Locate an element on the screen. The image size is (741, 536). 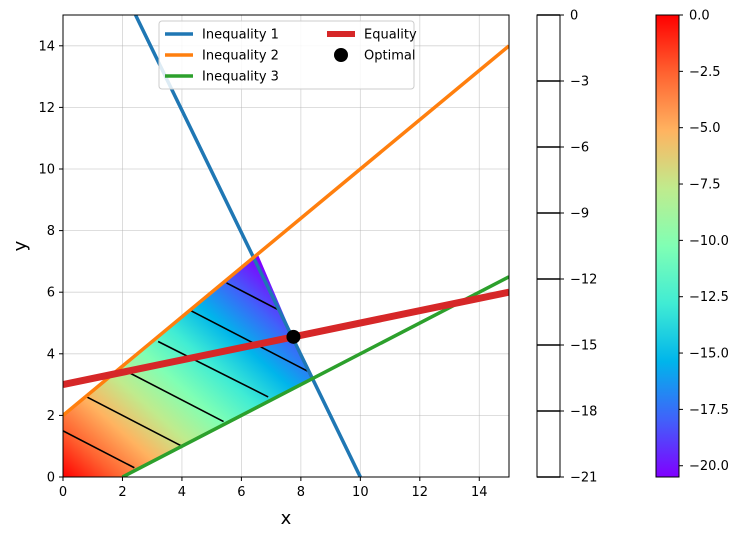
y-tick-label: 12 is located at coordinates (46, 108).